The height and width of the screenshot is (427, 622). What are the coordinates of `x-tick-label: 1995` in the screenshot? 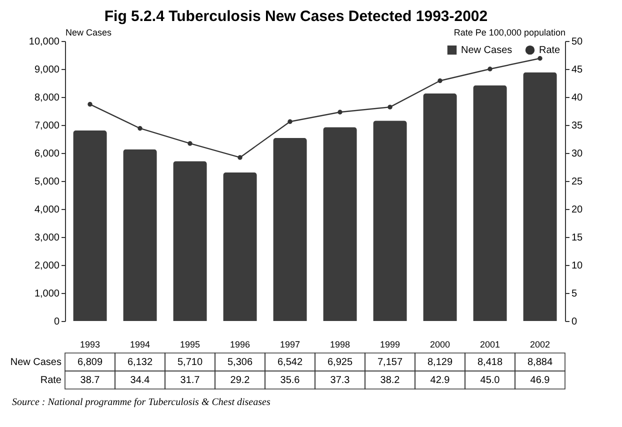 It's located at (190, 345).